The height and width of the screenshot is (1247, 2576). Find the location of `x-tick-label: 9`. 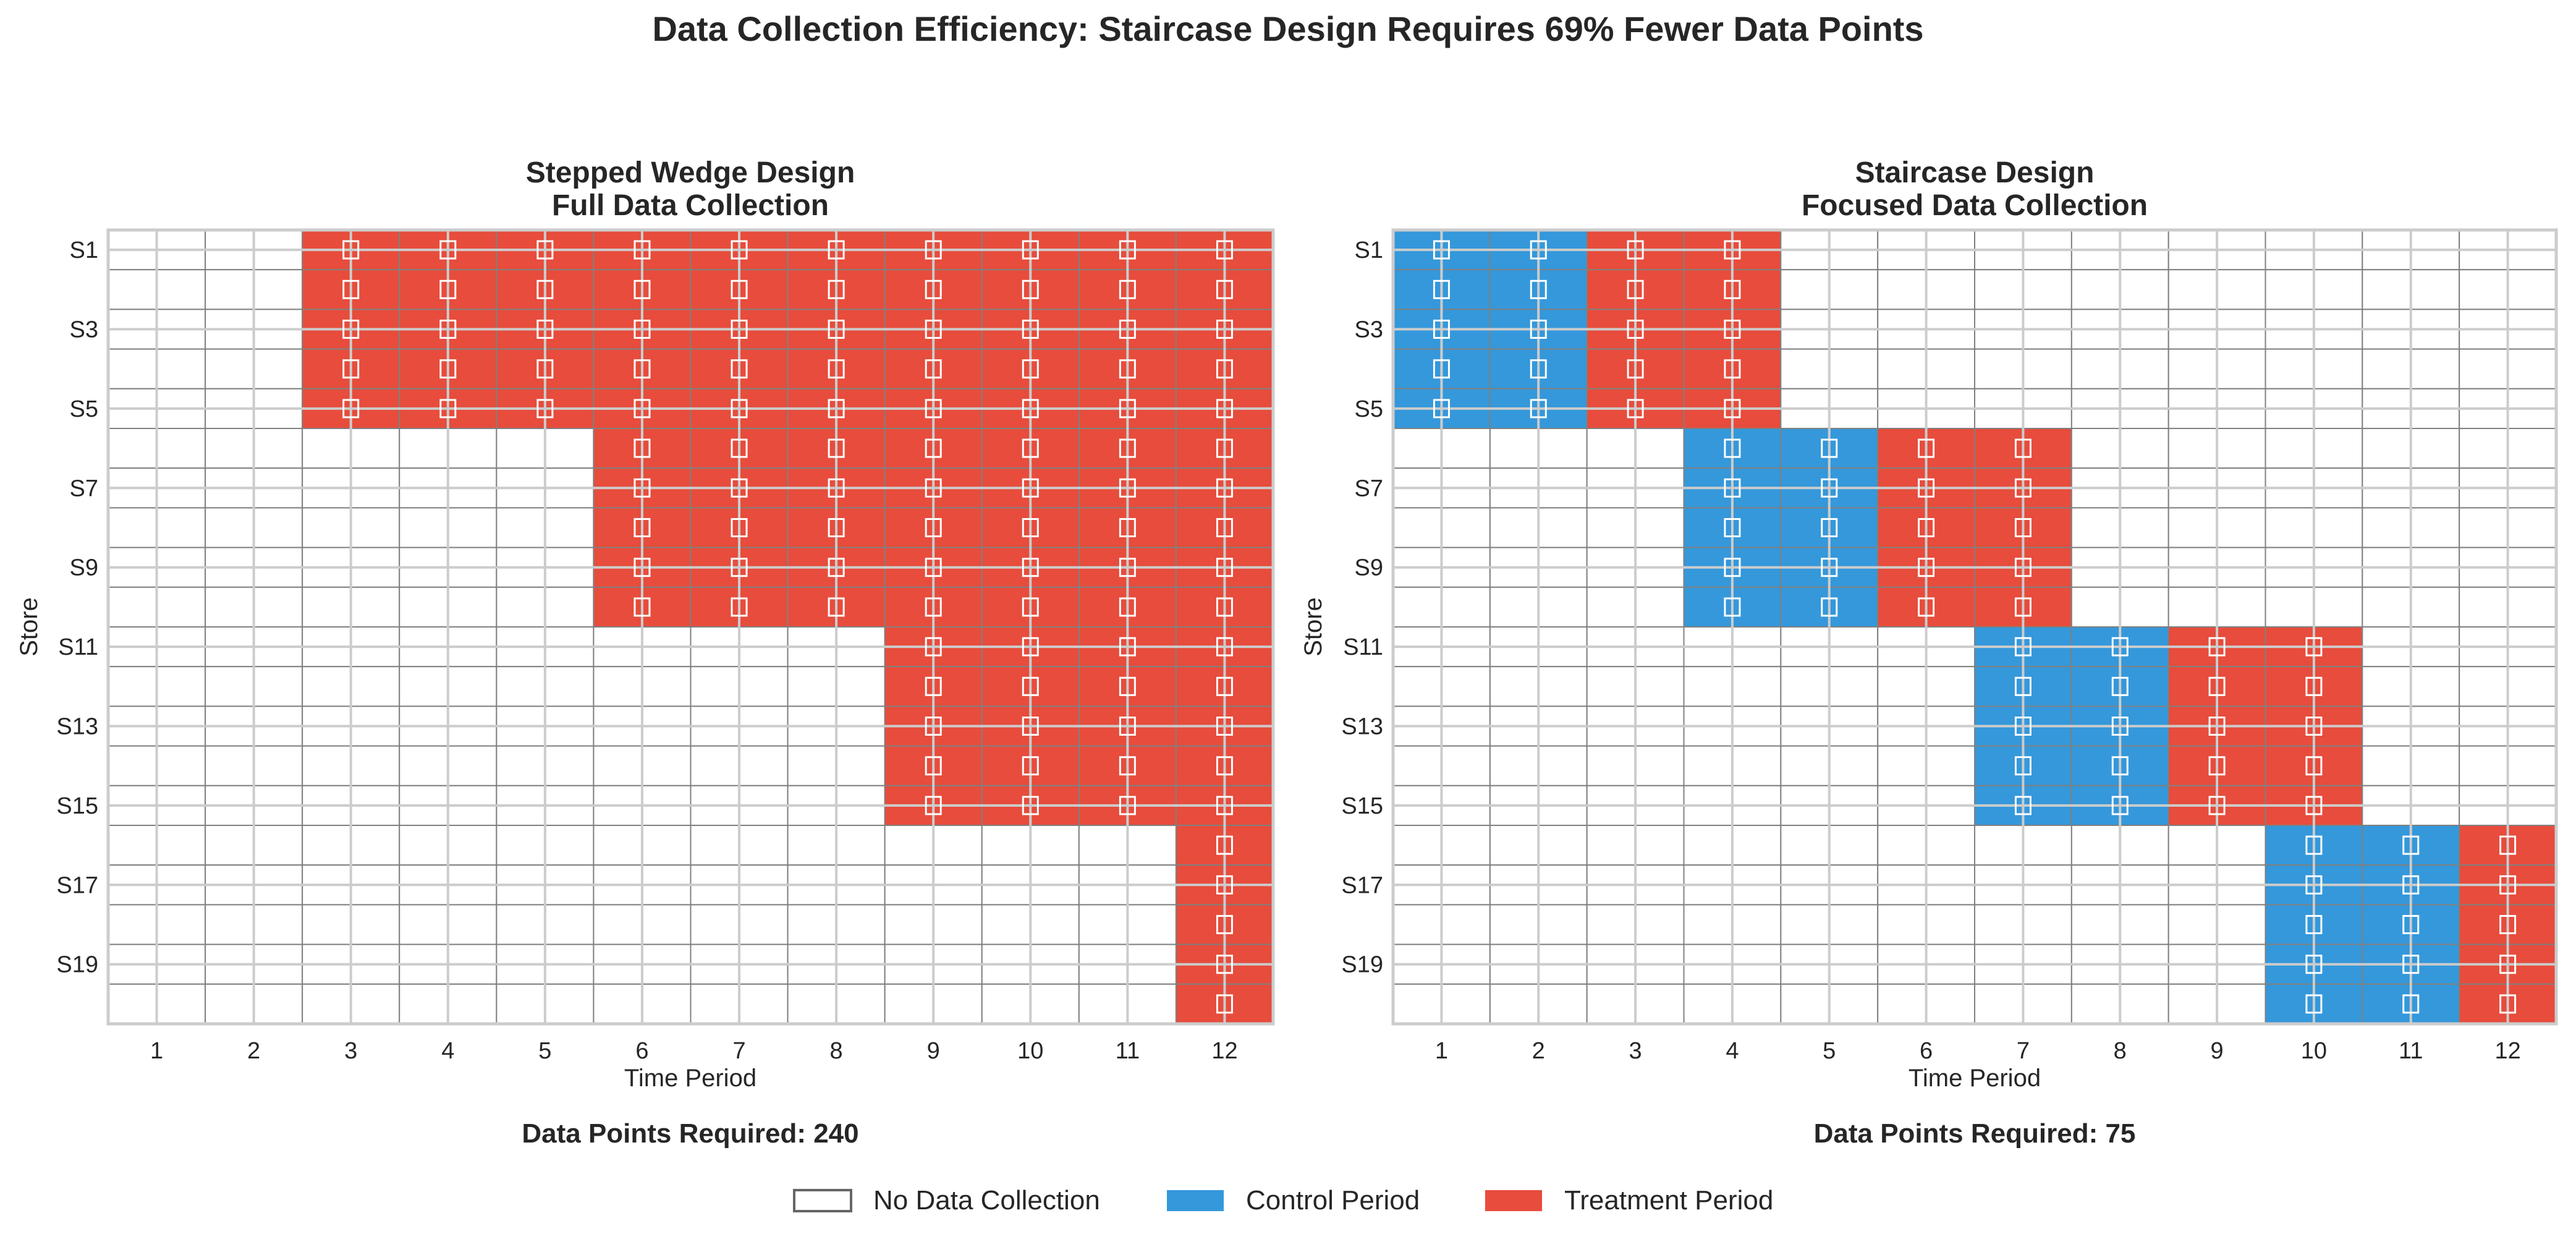

x-tick-label: 9 is located at coordinates (2217, 1051).